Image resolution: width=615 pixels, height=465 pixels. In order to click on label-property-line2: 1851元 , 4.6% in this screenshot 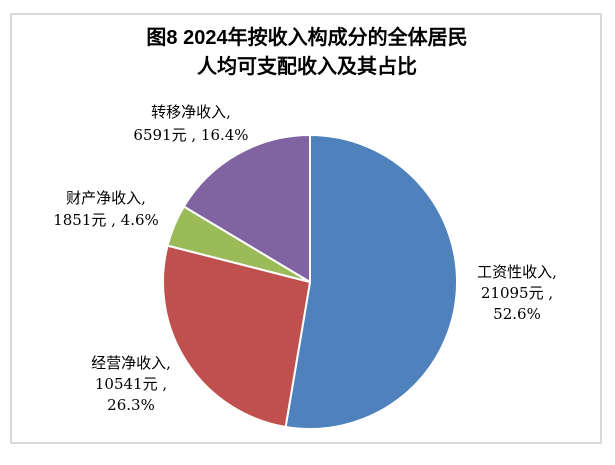, I will do `click(106, 220)`.